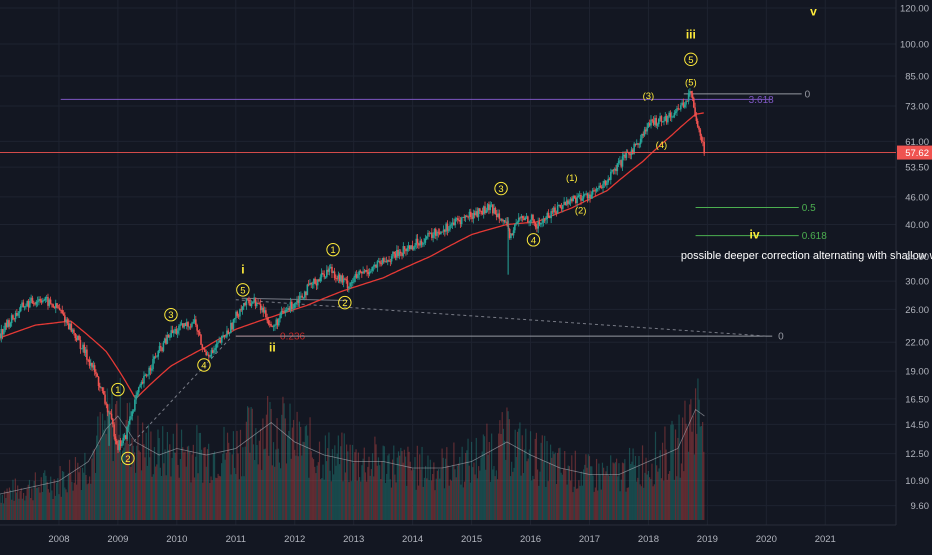  What do you see at coordinates (917, 282) in the screenshot?
I see `y-tick-label: 30.00` at bounding box center [917, 282].